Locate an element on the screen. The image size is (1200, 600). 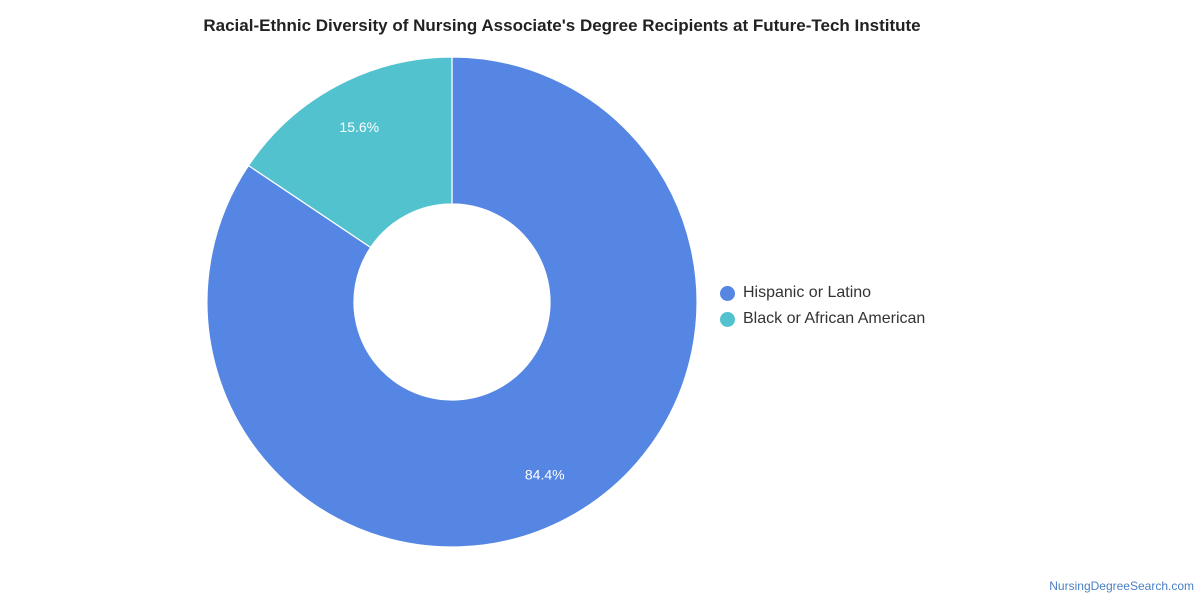
legend-item-hispanic-or-latino: Hispanic or Latino is located at coordinates (822, 293).